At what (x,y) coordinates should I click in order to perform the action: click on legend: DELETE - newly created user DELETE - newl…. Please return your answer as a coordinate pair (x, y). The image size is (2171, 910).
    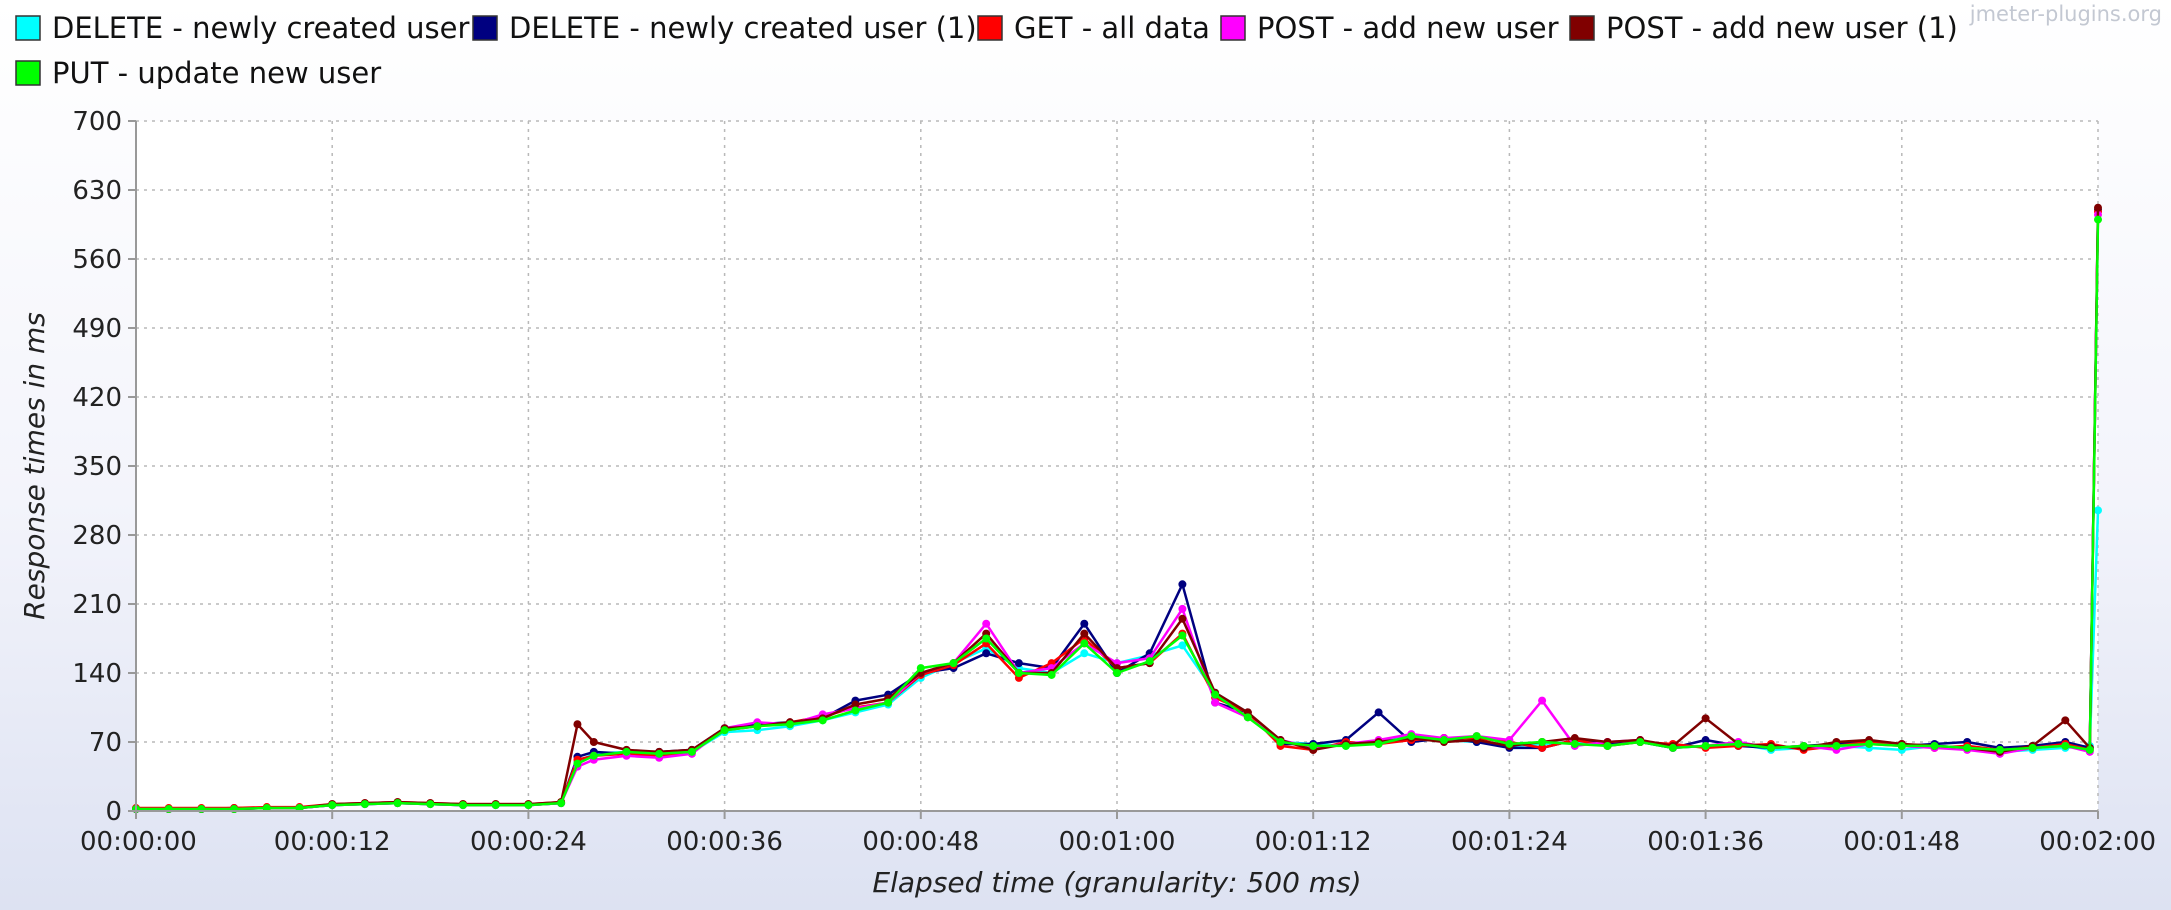
    Looking at the image, I should click on (986, 50).